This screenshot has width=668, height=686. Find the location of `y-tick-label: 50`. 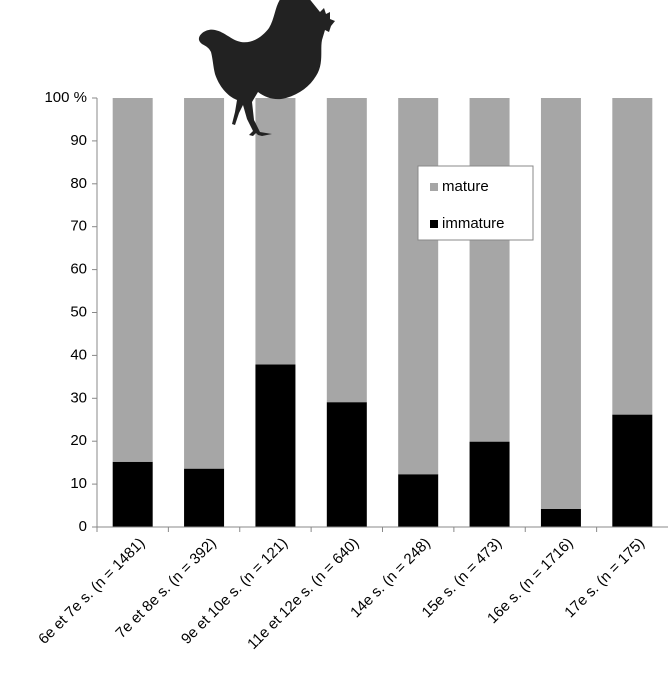

y-tick-label: 50 is located at coordinates (78, 311).